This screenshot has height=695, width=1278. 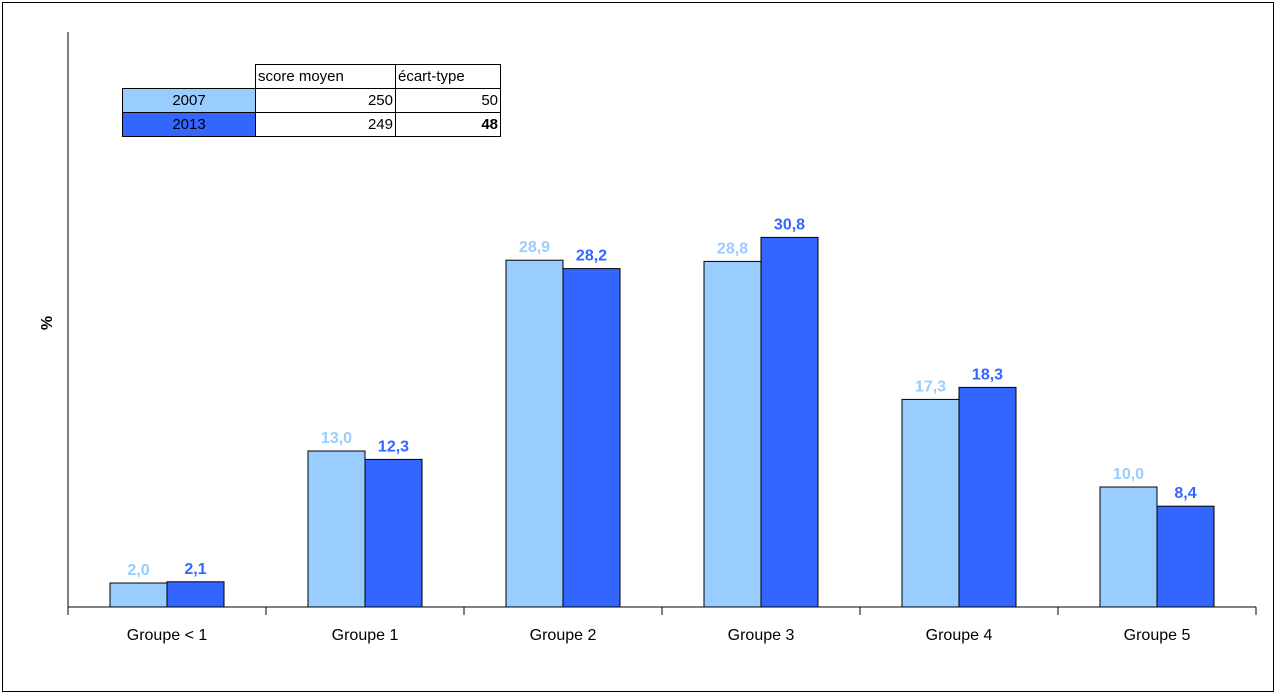 What do you see at coordinates (563, 635) in the screenshot?
I see `x-tick-label: Groupe 2` at bounding box center [563, 635].